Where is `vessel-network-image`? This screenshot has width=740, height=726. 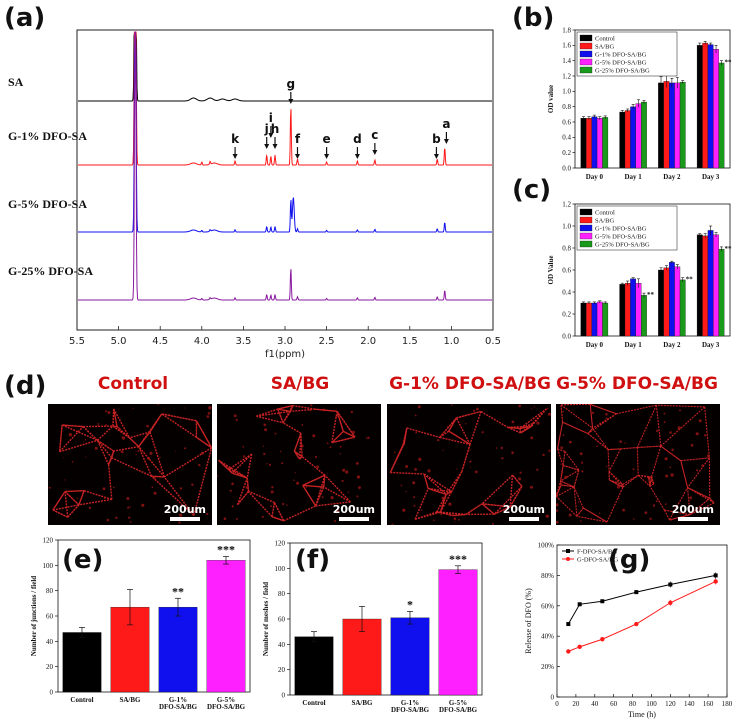
vessel-network-image is located at coordinates (293, 463).